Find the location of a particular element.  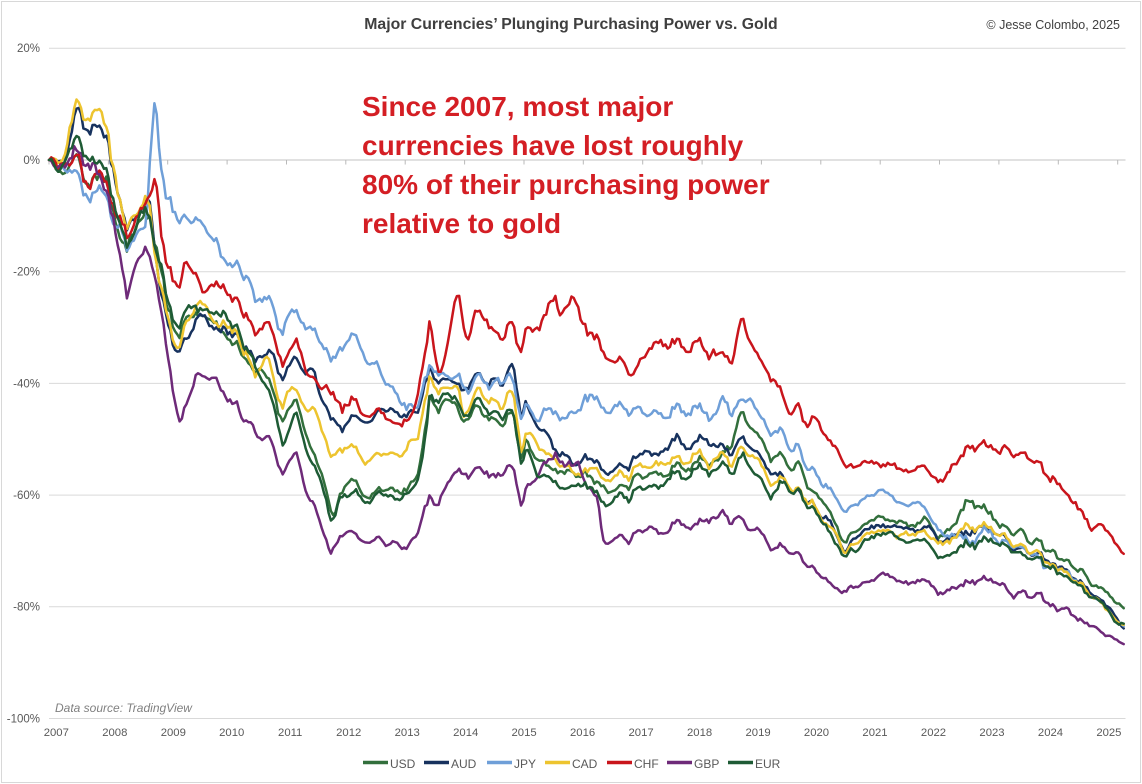

svg-text: EUR is located at coordinates (768, 764).